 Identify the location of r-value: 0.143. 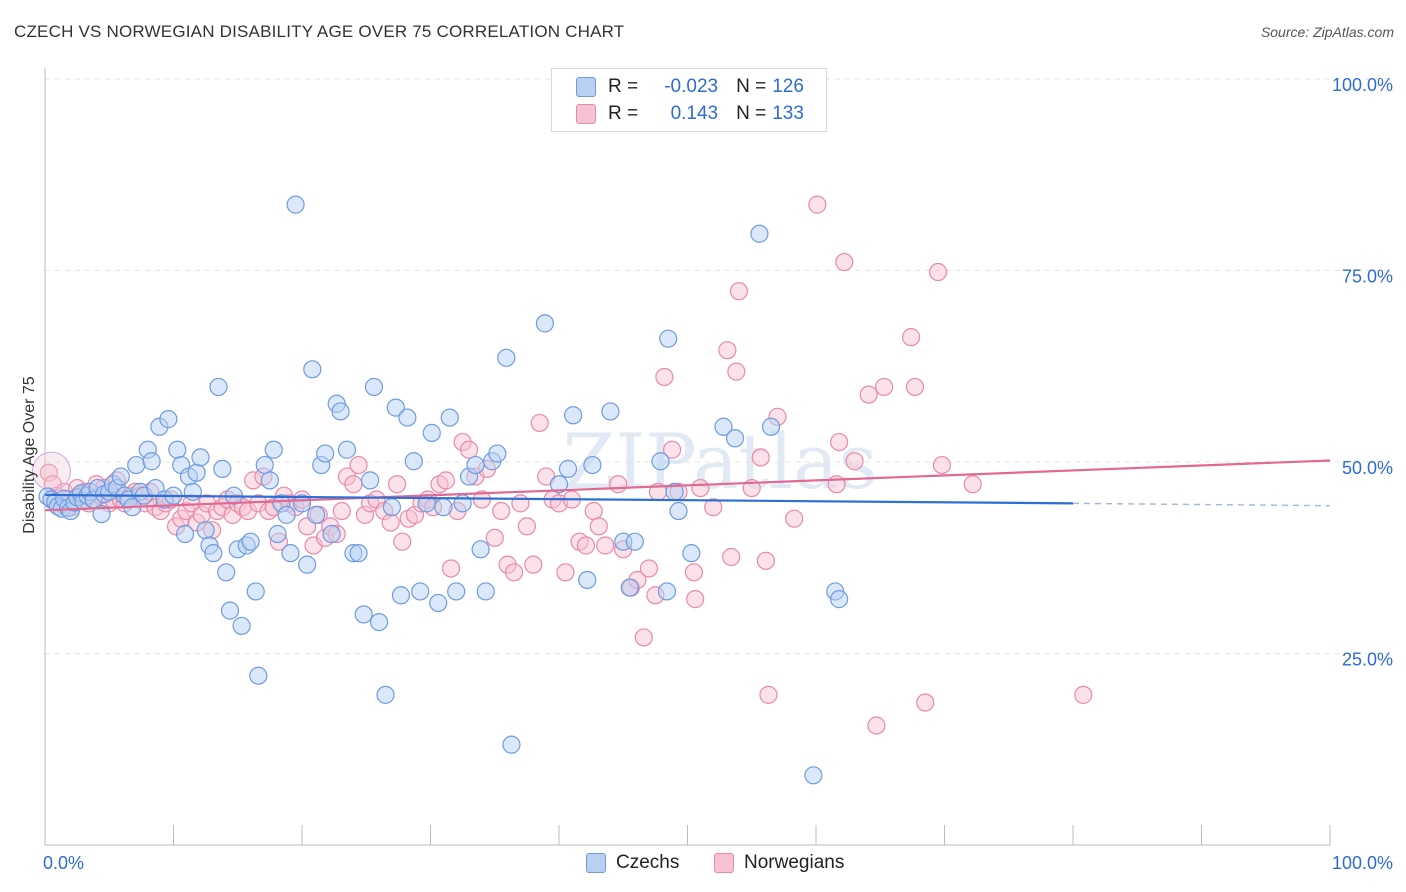
(694, 113).